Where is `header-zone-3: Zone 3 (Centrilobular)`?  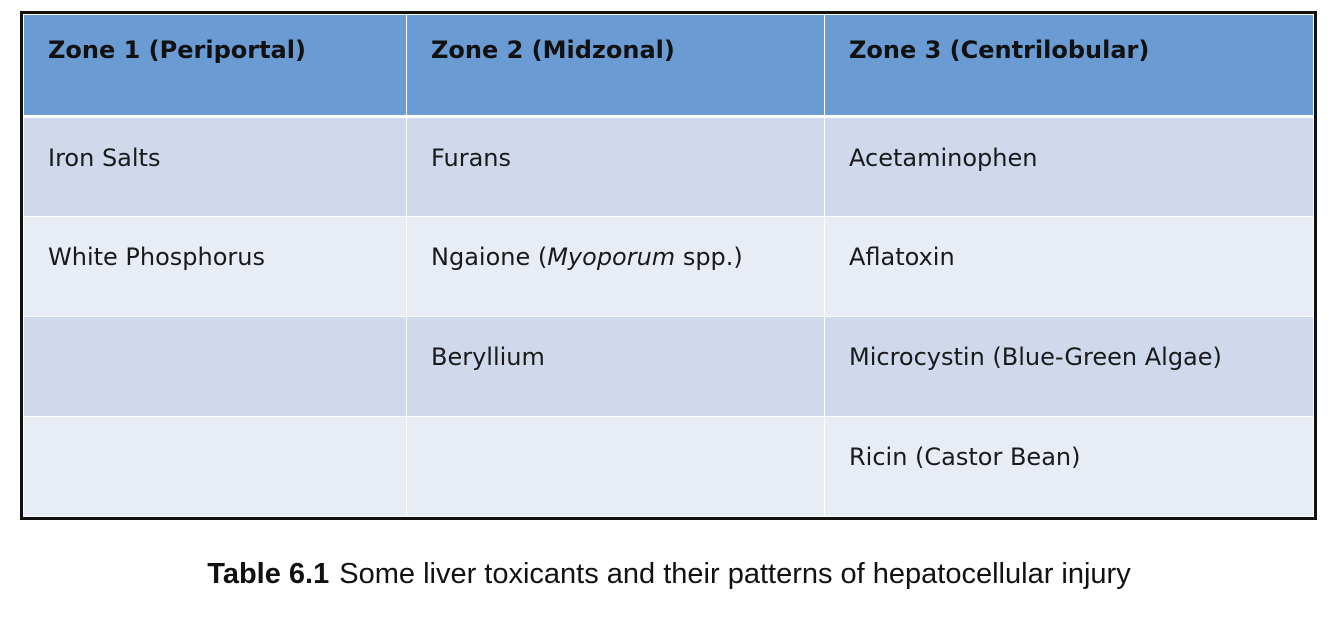 header-zone-3: Zone 3 (Centrilobular) is located at coordinates (1069, 66).